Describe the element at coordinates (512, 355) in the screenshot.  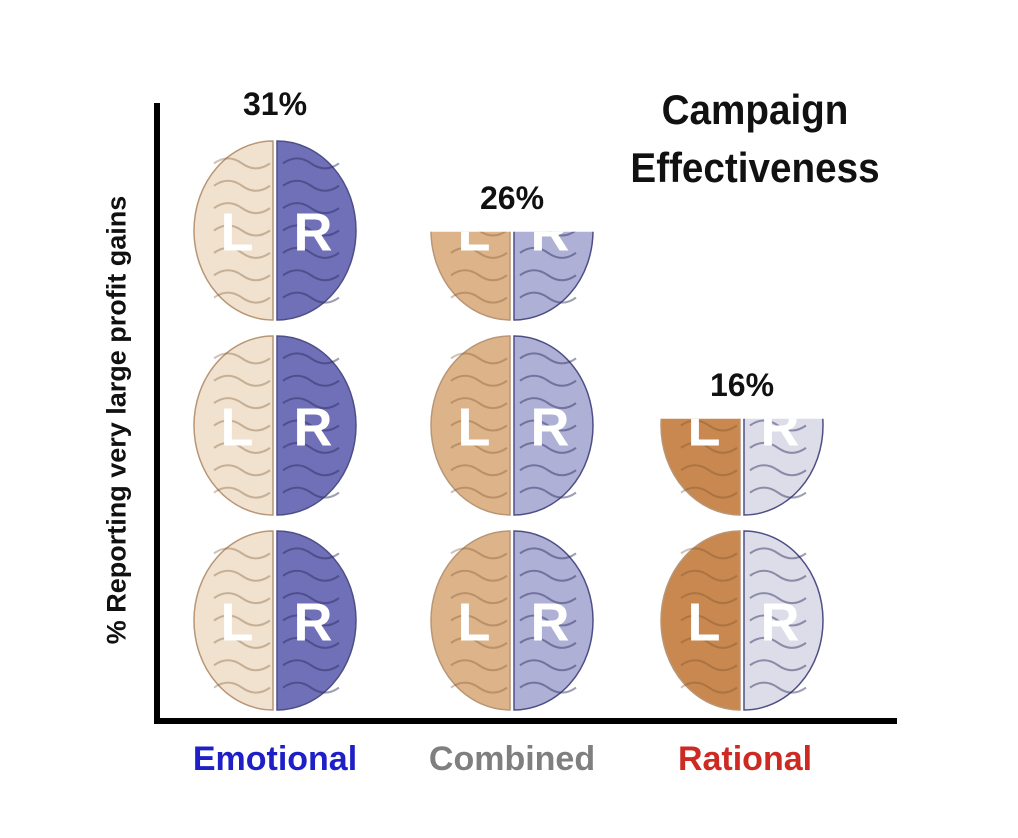
I see `bar-combined: L RL RL RL R` at that location.